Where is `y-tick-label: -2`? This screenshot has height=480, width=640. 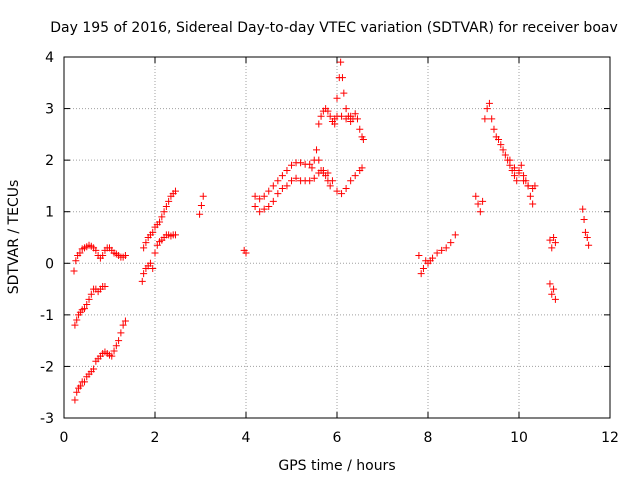
y-tick-label: -2 is located at coordinates (47, 367).